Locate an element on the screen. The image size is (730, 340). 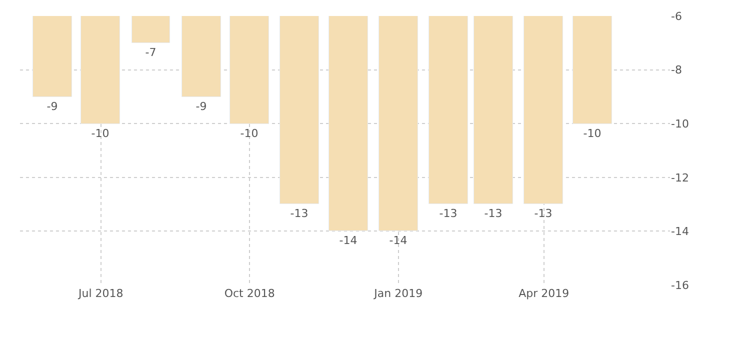
data-label: -7 is located at coordinates (150, 52).